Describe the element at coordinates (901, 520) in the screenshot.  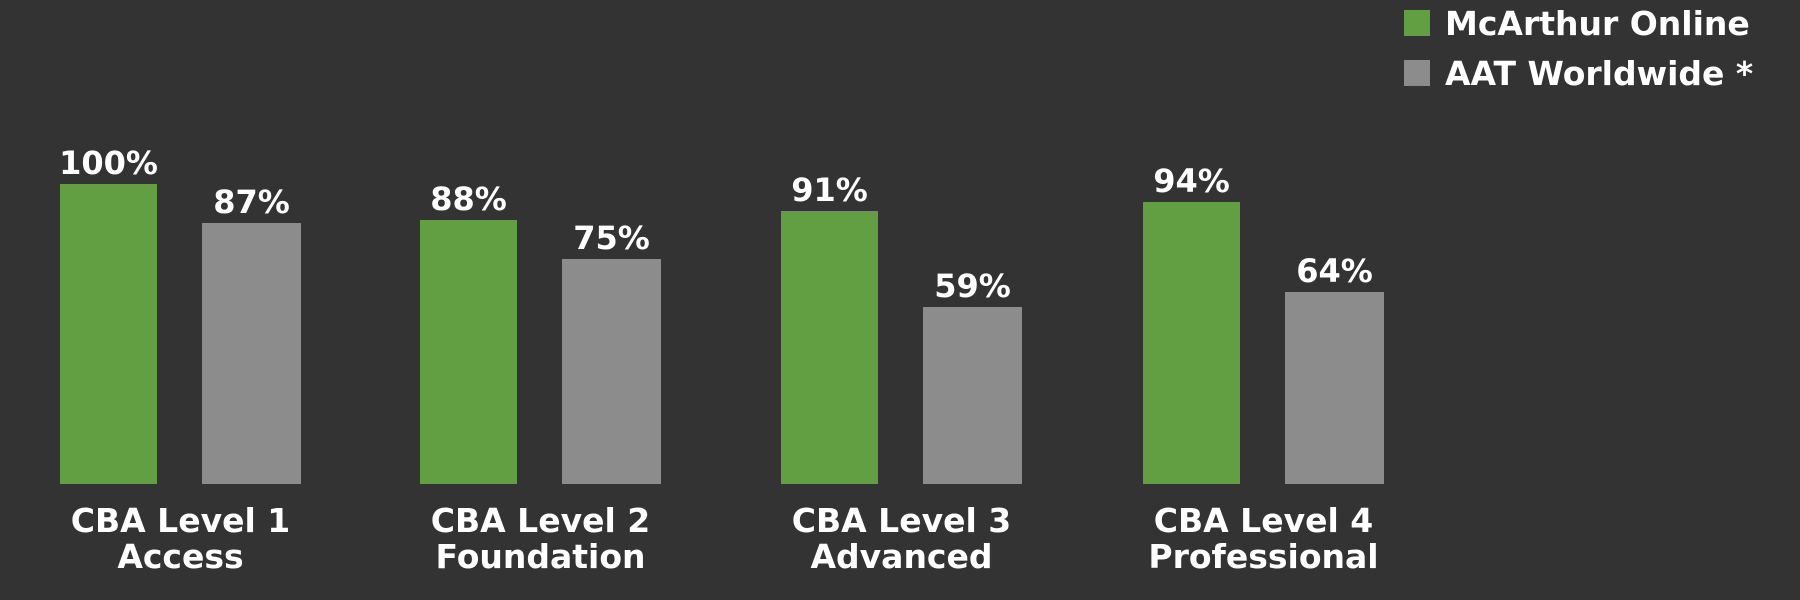
I see `category-label-line: CBA Level 3` at that location.